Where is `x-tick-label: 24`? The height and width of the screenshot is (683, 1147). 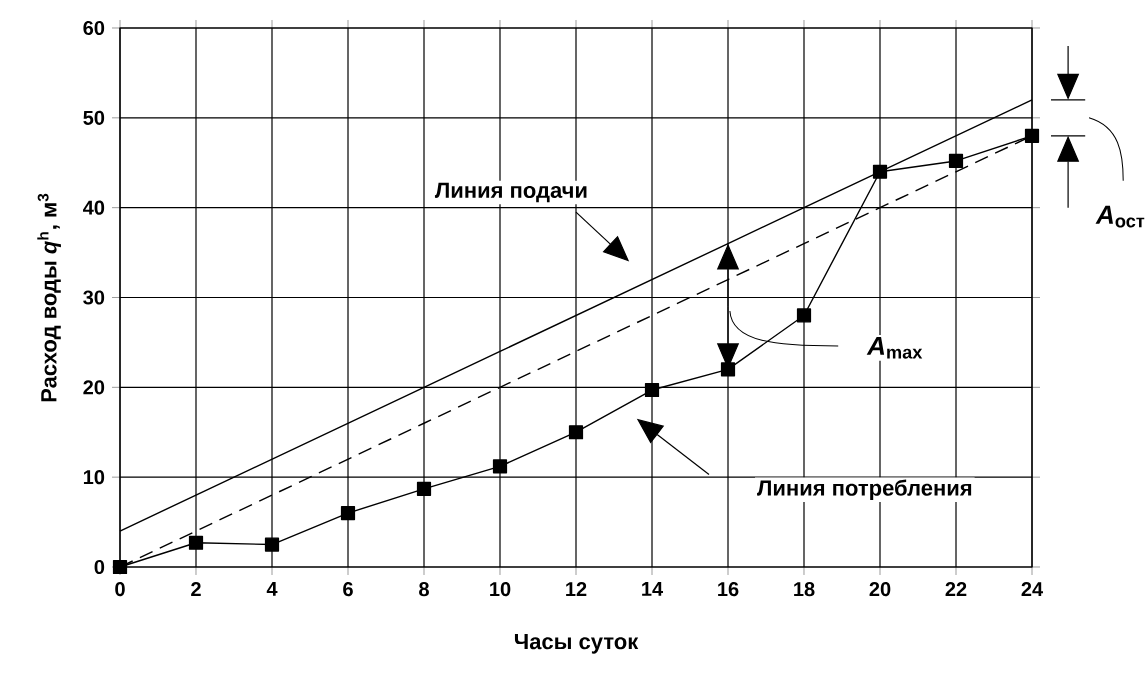 x-tick-label: 24 is located at coordinates (1032, 589).